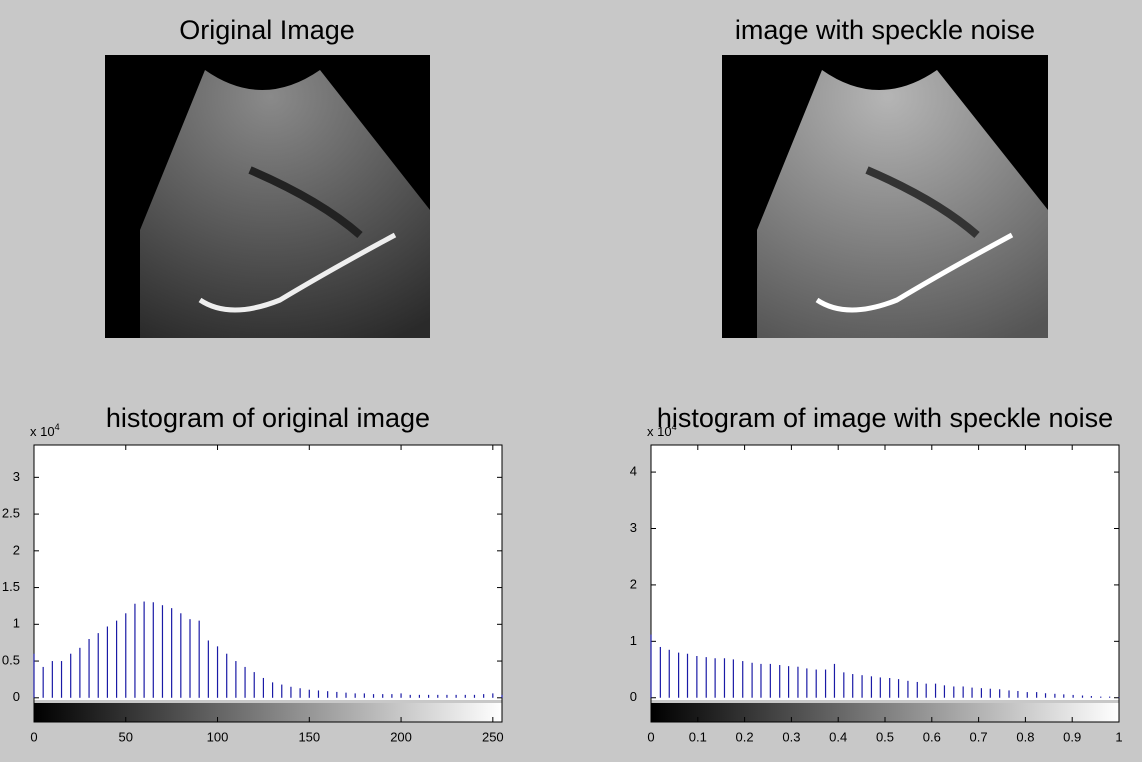  What do you see at coordinates (979, 736) in the screenshot?
I see `x-tick-label: 0.7` at bounding box center [979, 736].